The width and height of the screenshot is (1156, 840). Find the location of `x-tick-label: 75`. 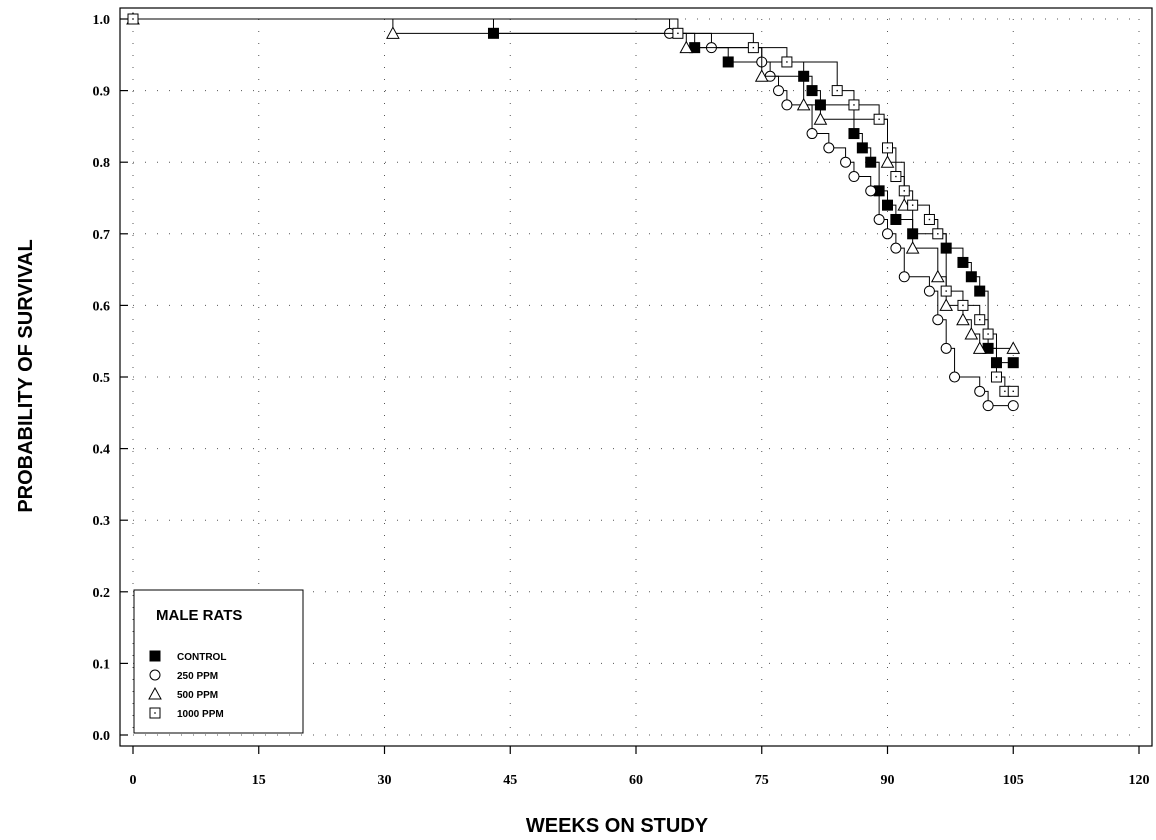

x-tick-label: 75 is located at coordinates (762, 780).